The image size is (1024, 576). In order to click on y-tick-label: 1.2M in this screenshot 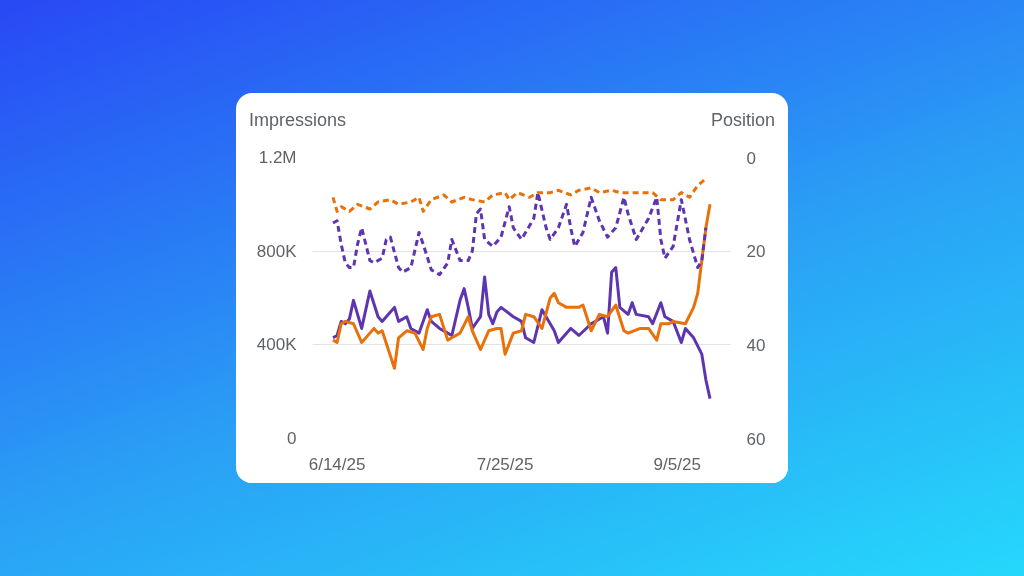, I will do `click(277, 157)`.